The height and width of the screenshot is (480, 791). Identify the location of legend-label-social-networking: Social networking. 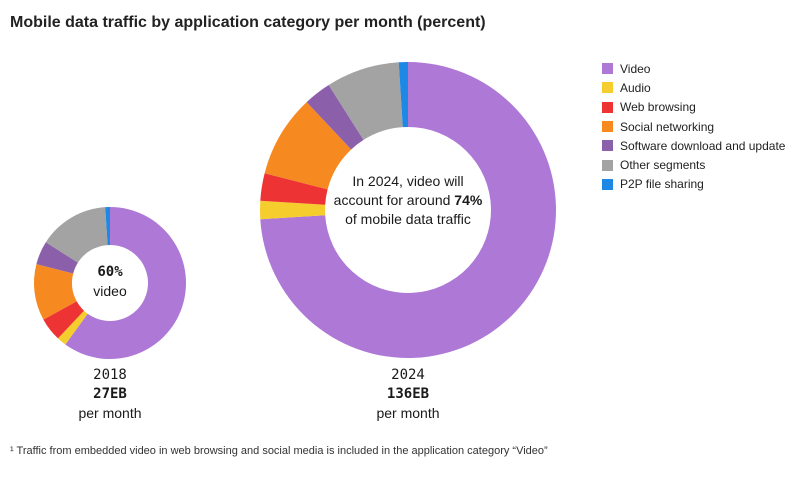
(667, 126).